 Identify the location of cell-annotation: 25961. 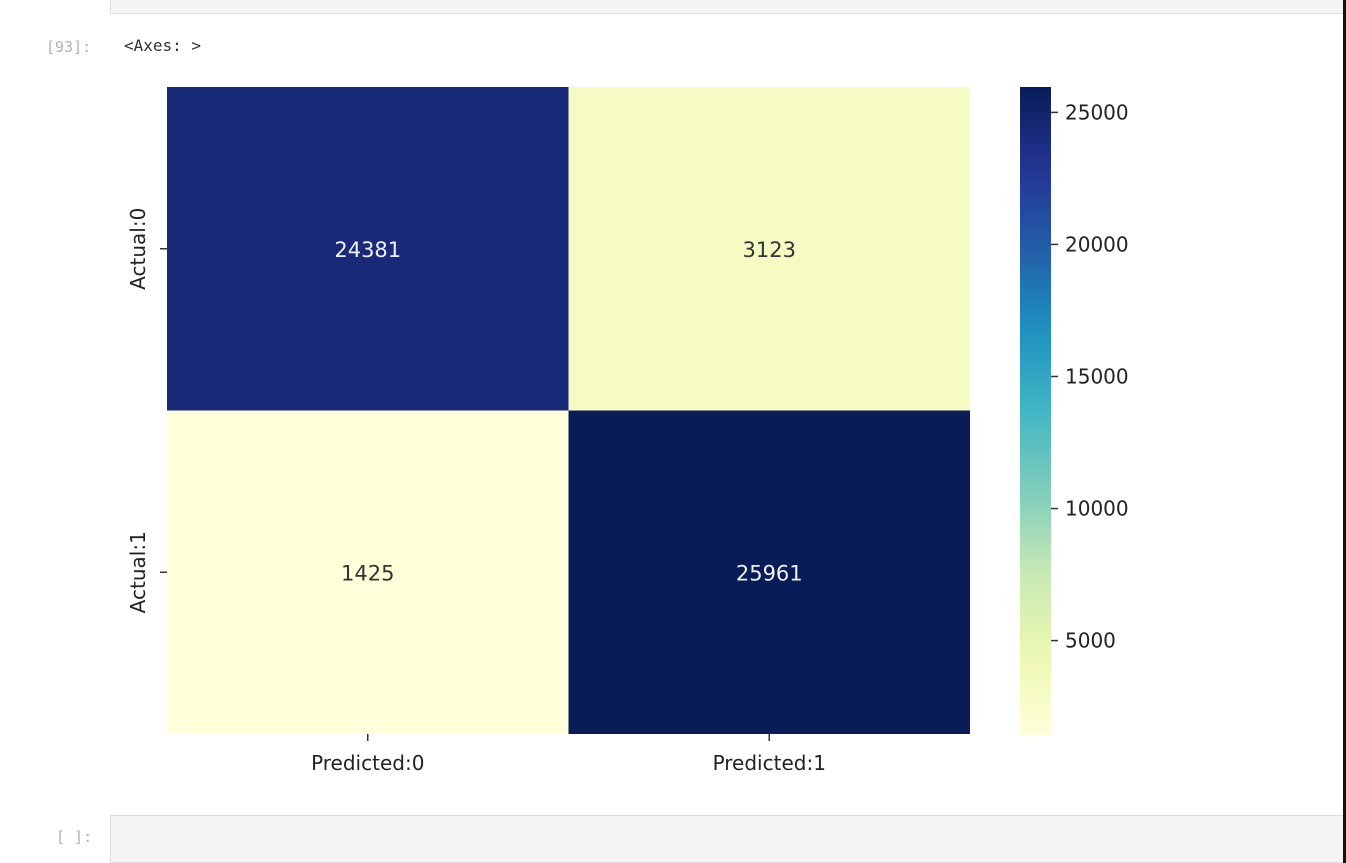
(769, 573).